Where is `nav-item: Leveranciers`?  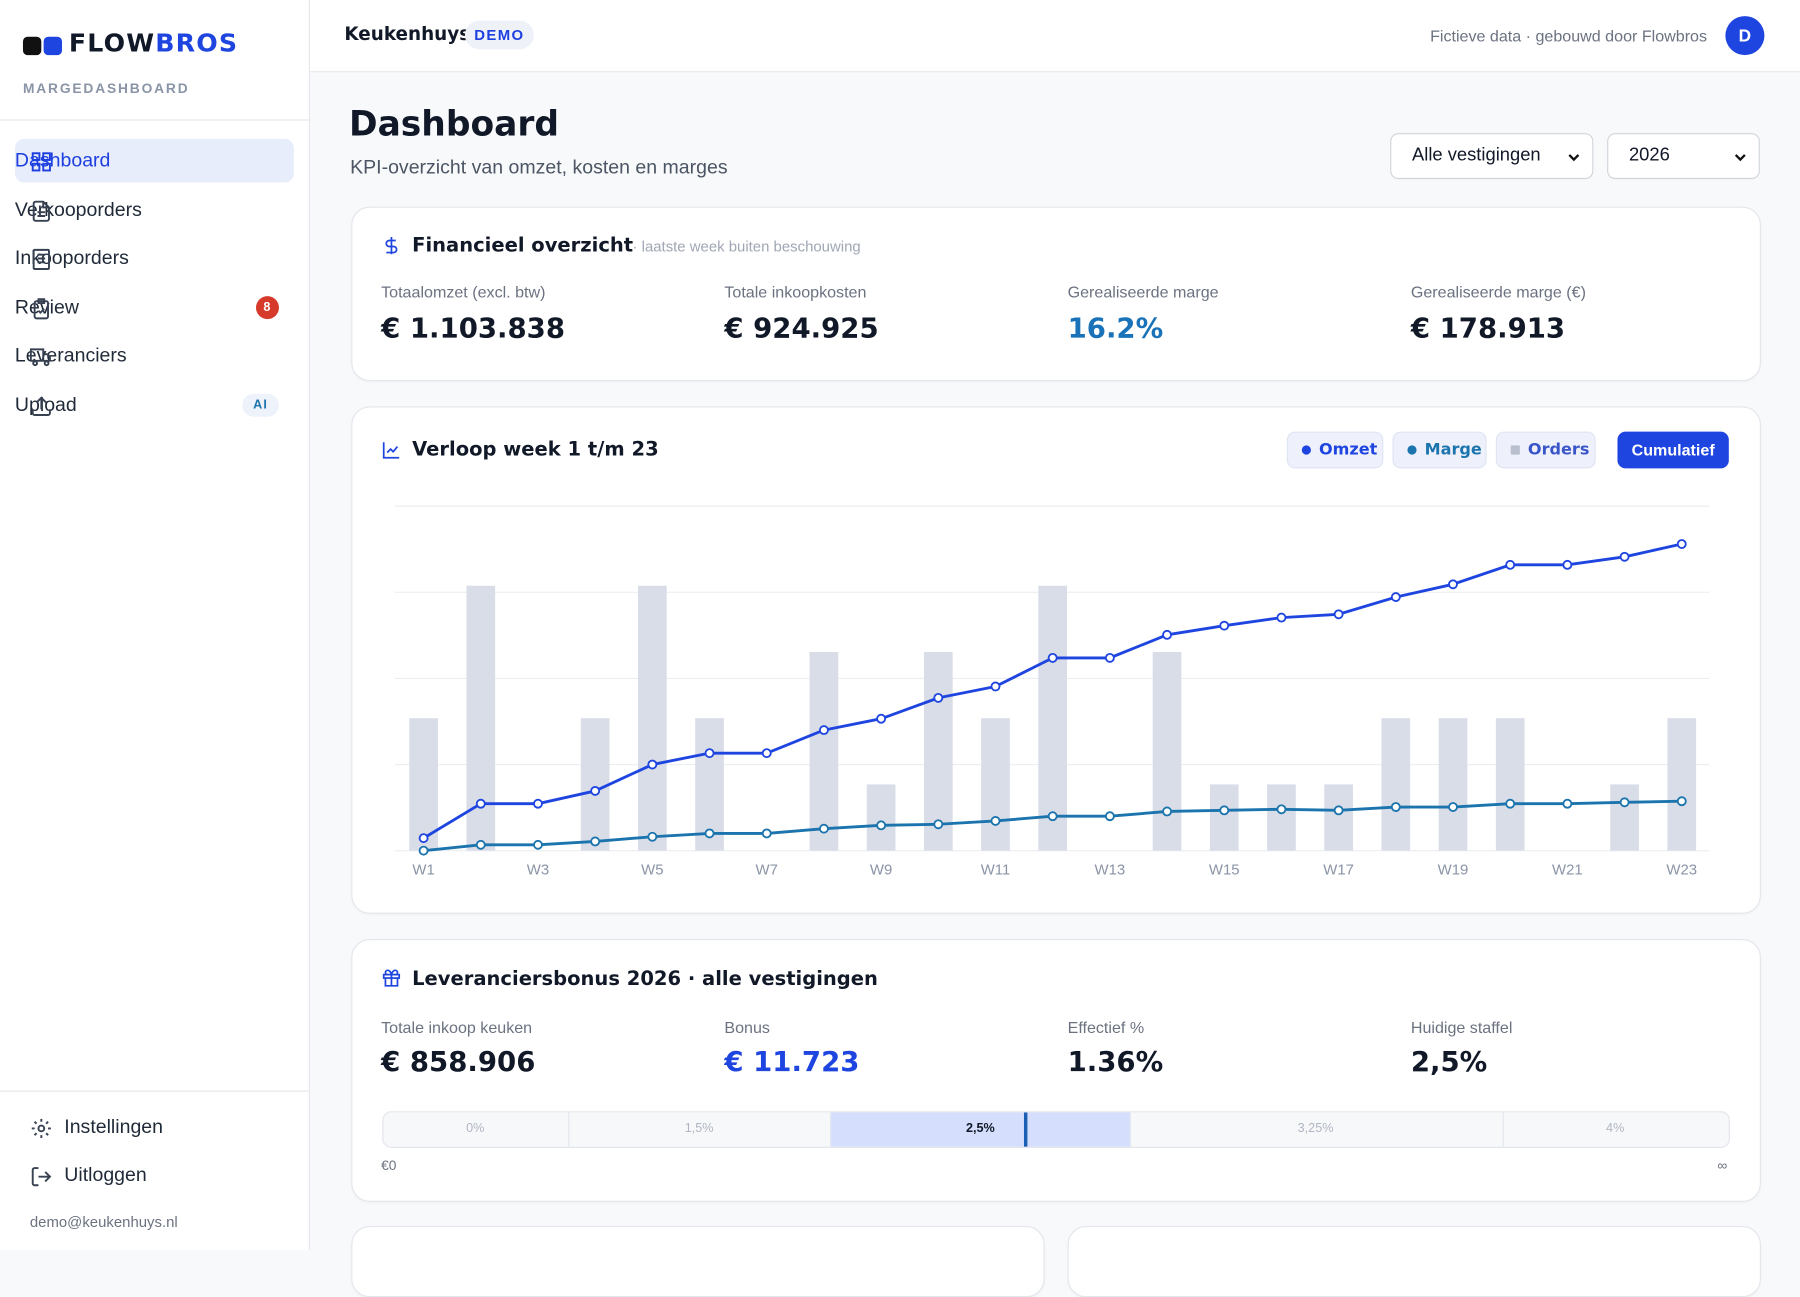
nav-item: Leveranciers is located at coordinates (154, 356).